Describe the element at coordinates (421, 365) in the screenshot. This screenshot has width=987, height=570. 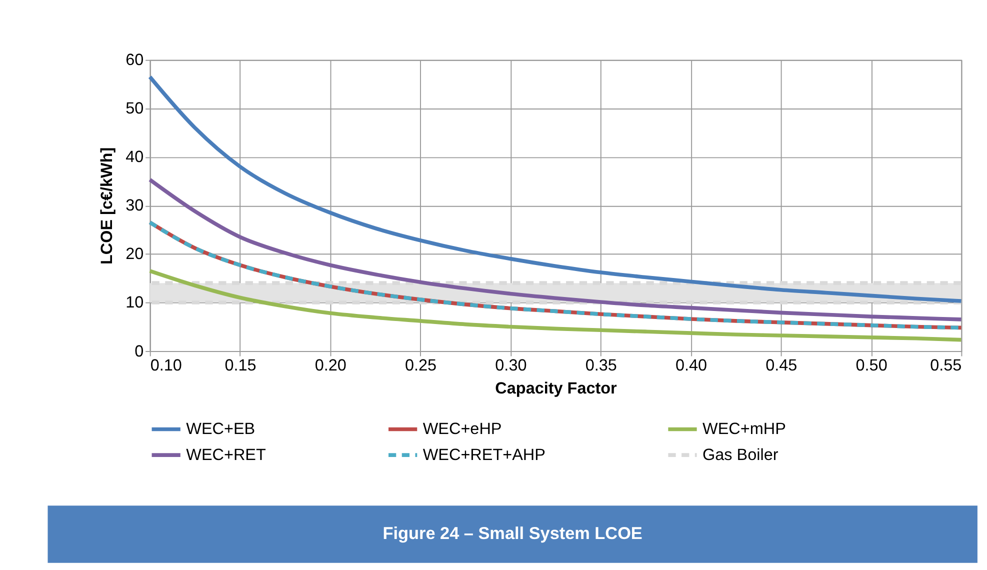
I see `x-tick-label: 0.25` at that location.